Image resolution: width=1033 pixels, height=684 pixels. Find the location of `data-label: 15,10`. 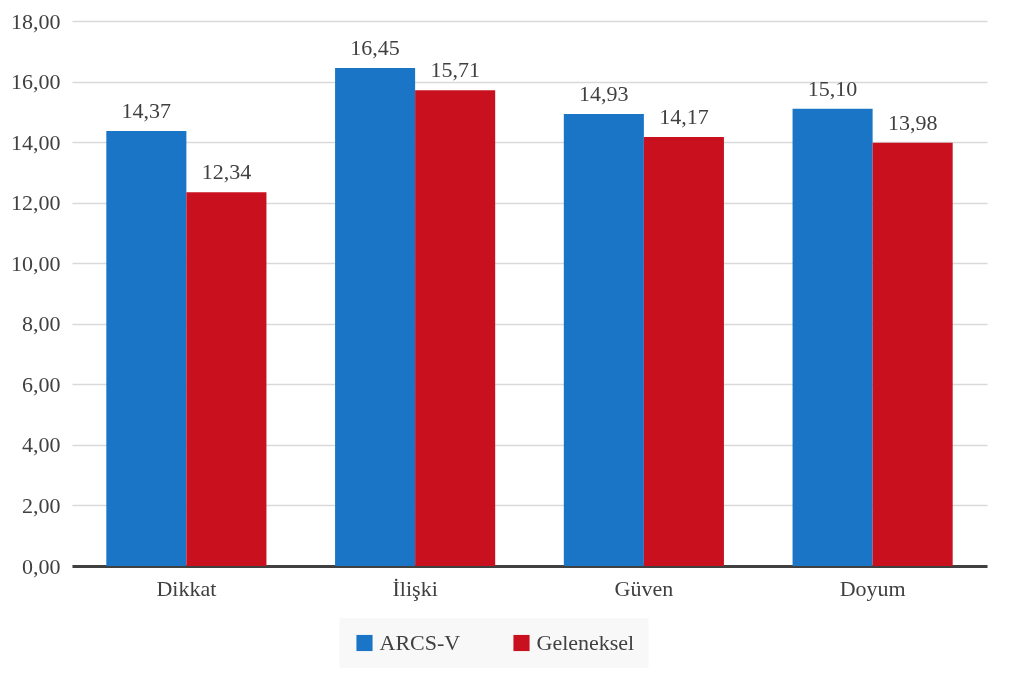

data-label: 15,10 is located at coordinates (832, 88).